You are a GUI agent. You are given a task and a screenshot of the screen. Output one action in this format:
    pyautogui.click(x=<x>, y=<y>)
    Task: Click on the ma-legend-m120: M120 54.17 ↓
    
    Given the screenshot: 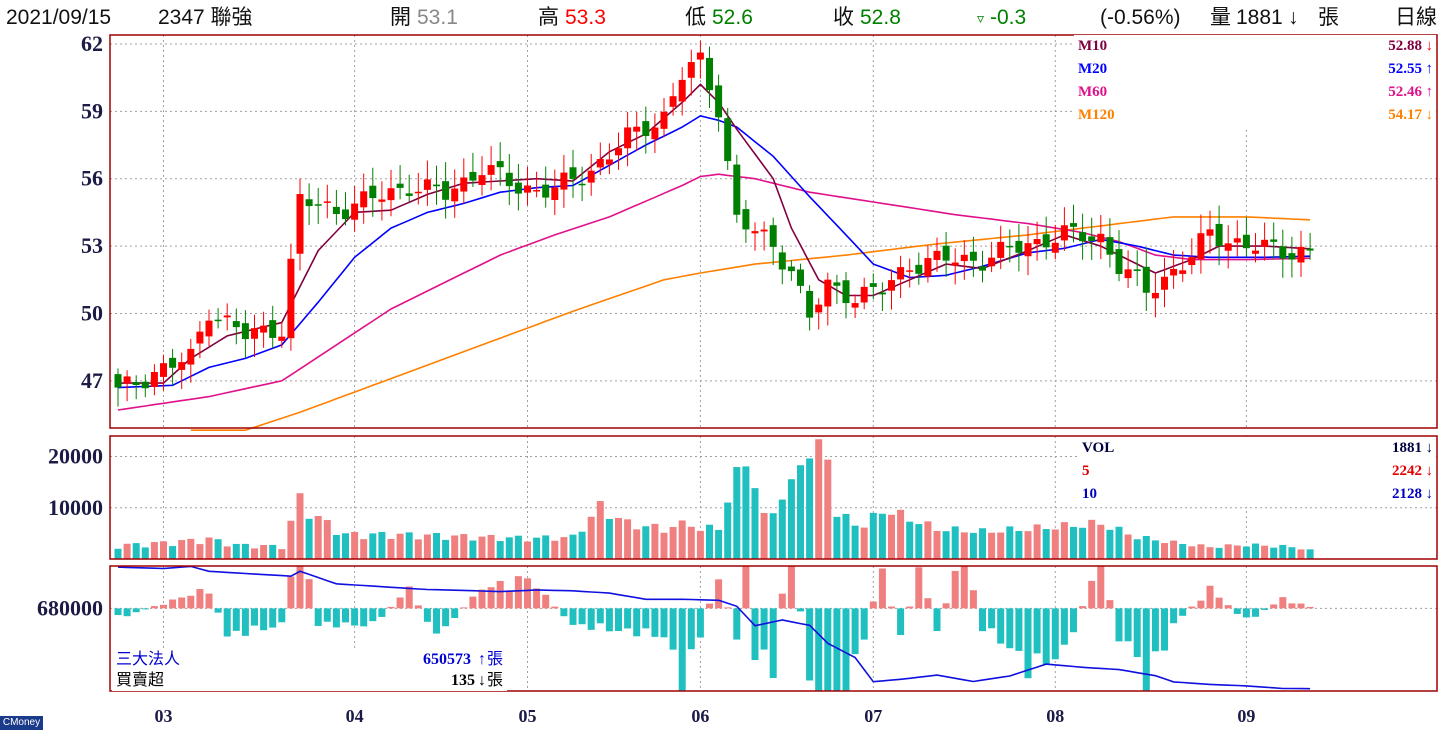 What is the action you would take?
    pyautogui.click(x=1255, y=115)
    